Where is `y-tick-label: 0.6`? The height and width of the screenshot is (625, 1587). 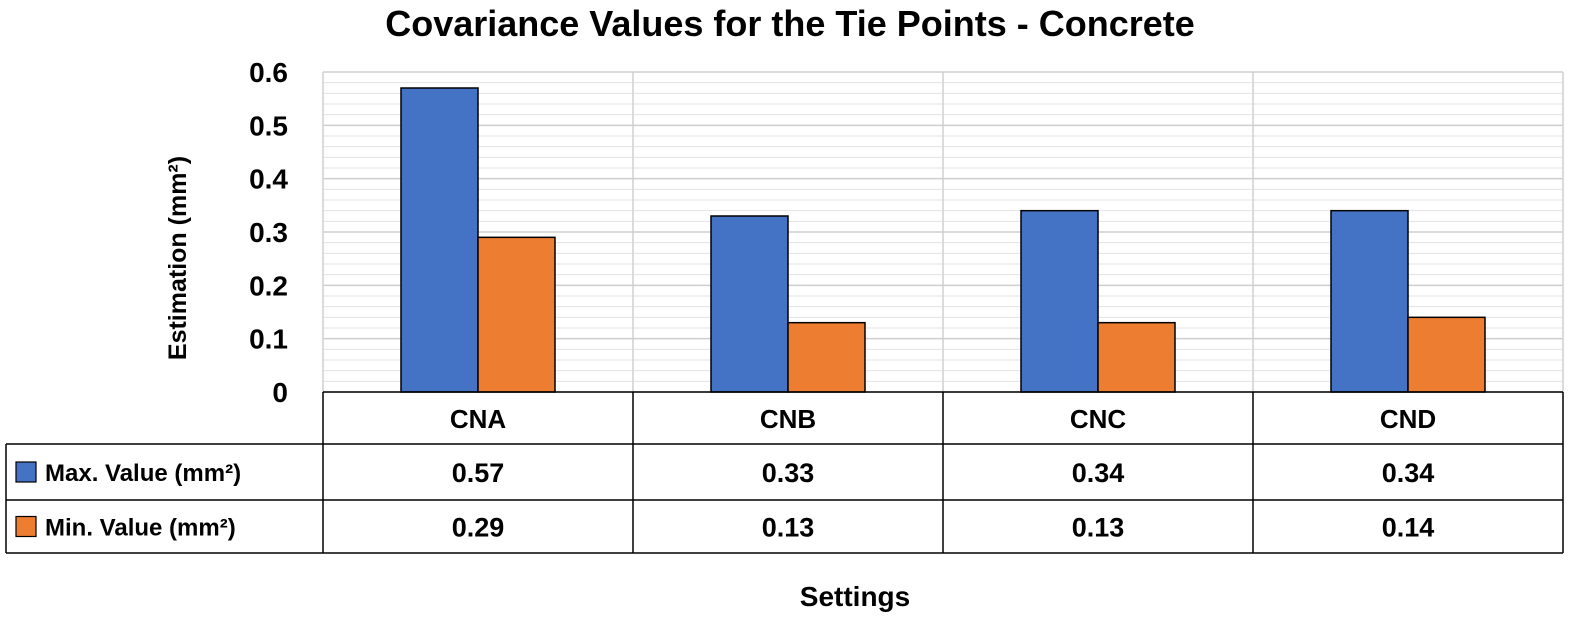 y-tick-label: 0.6 is located at coordinates (268, 72).